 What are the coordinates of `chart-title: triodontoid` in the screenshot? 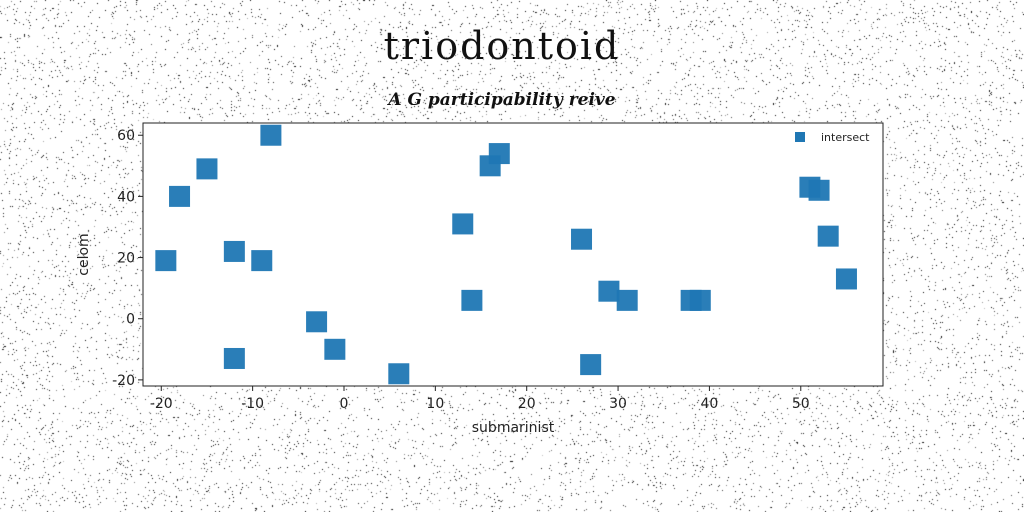 It's located at (502, 46).